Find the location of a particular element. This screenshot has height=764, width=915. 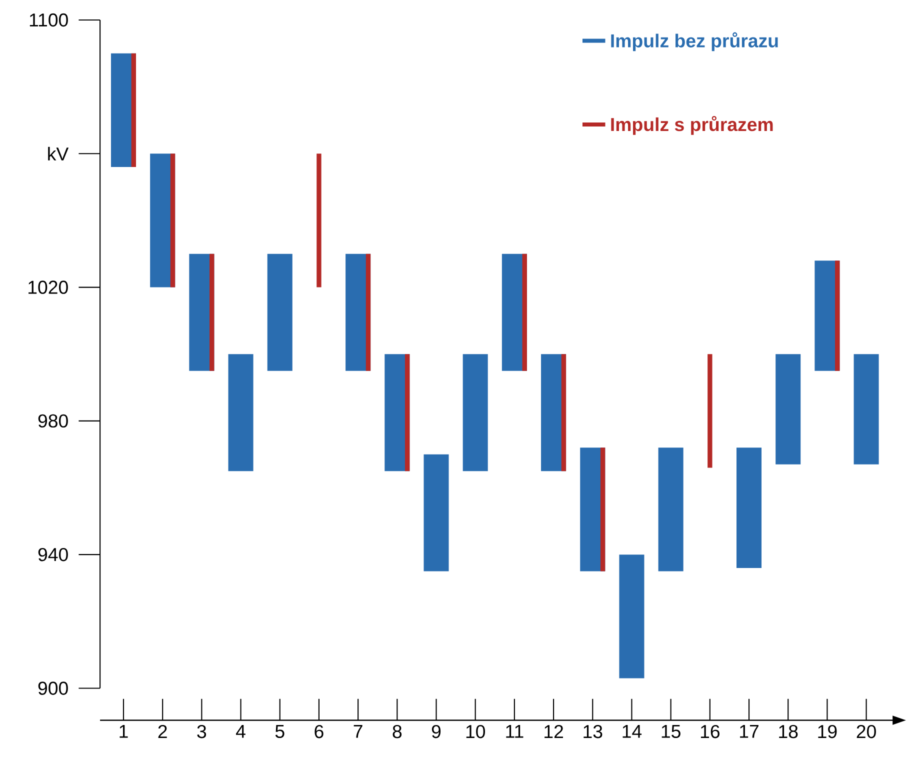

legend-label: Impulz s průrazem is located at coordinates (692, 125).